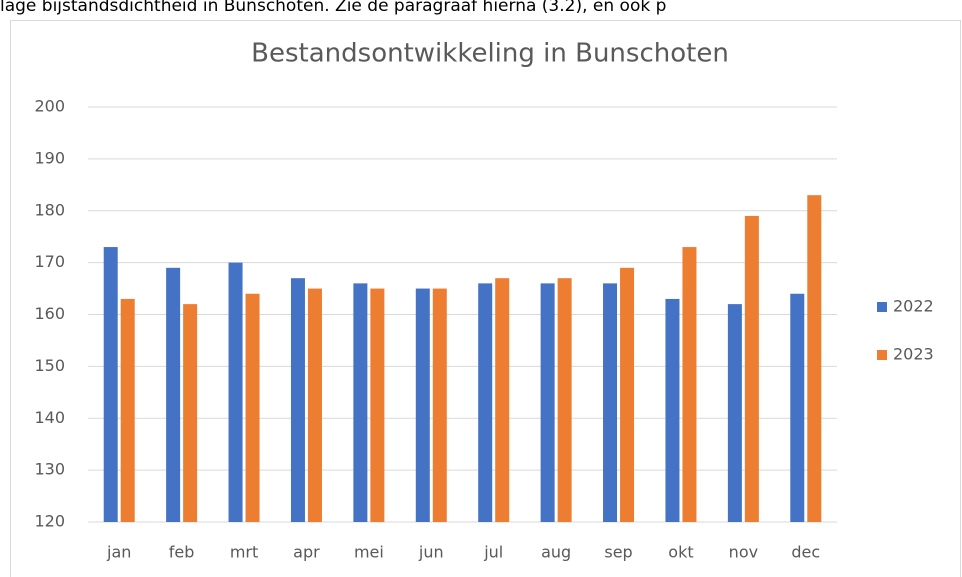 The image size is (962, 577). What do you see at coordinates (743, 552) in the screenshot?
I see `x-tick-label: nov` at bounding box center [743, 552].